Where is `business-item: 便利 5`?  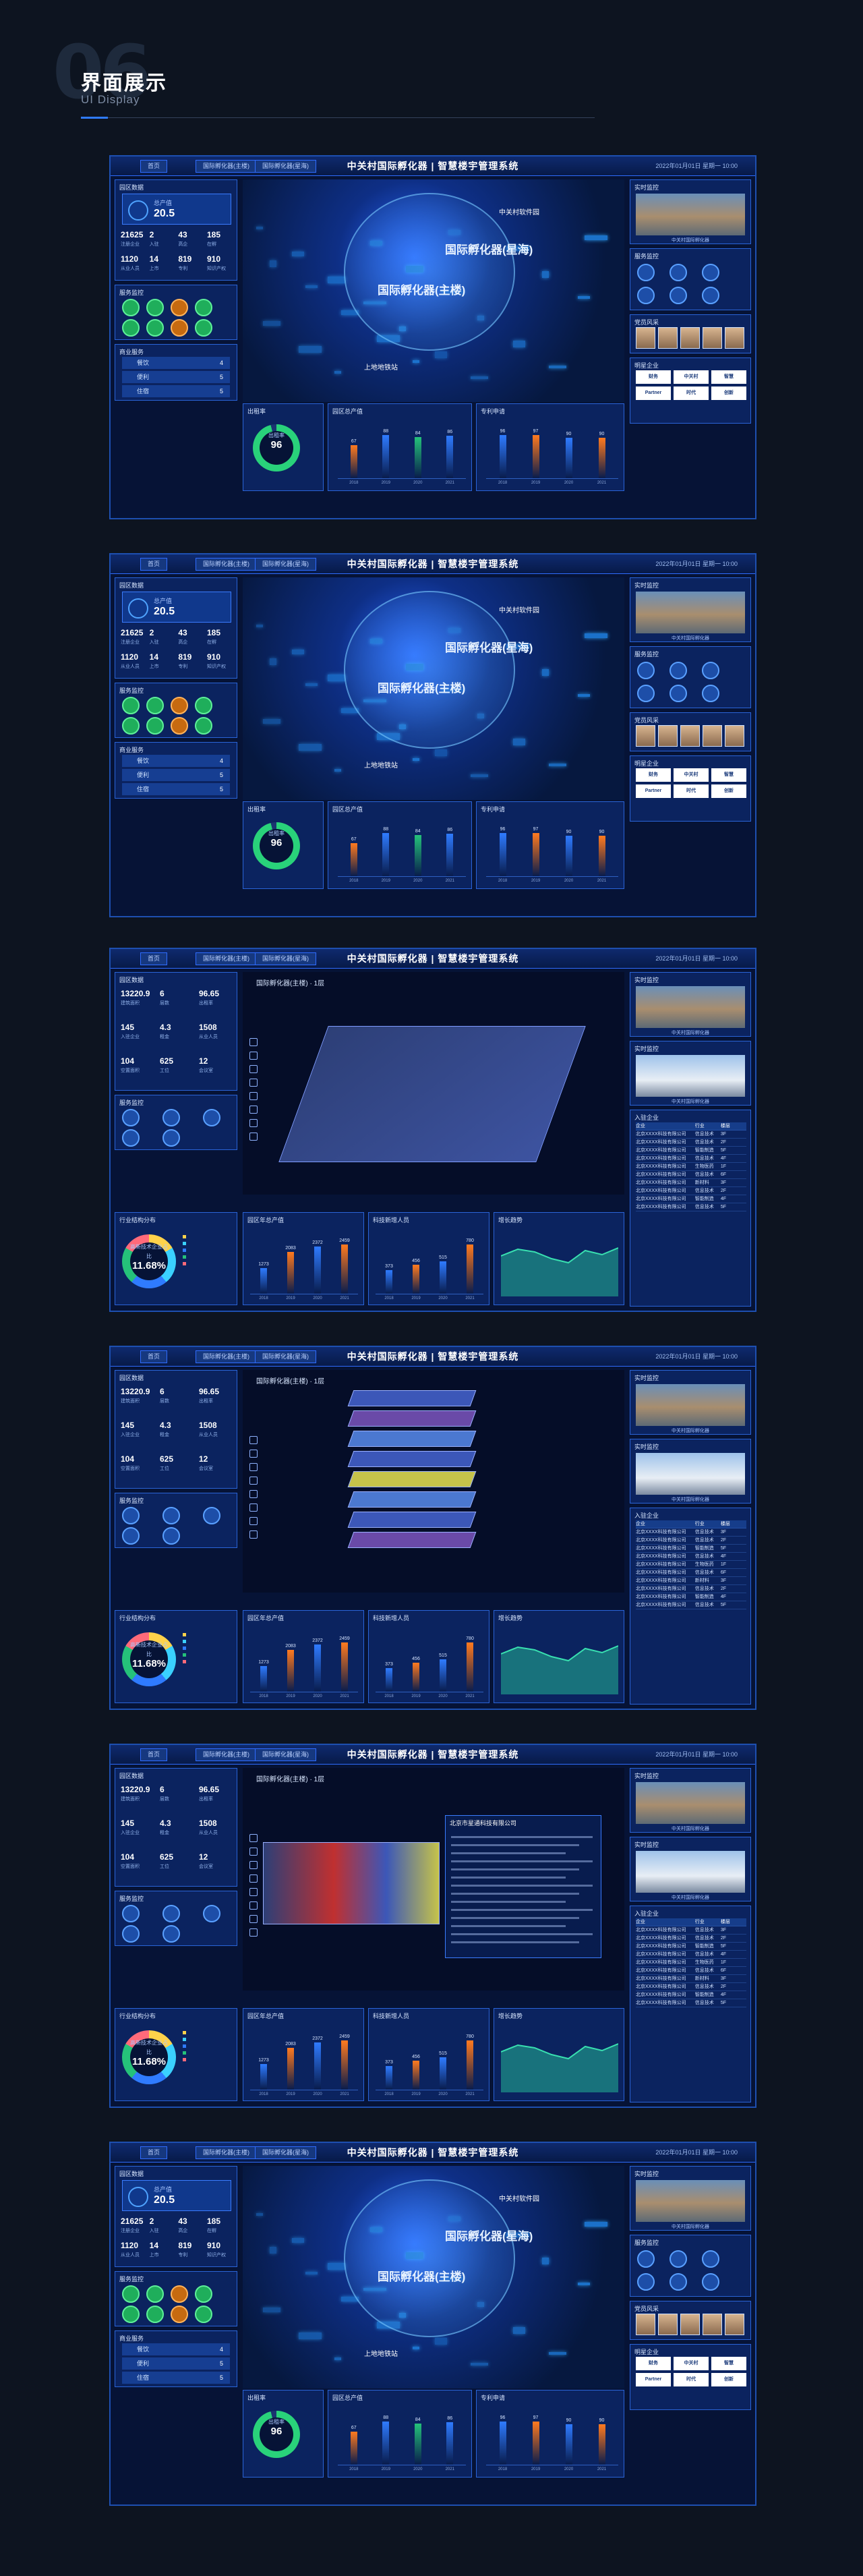 business-item: 便利 5 is located at coordinates (176, 377).